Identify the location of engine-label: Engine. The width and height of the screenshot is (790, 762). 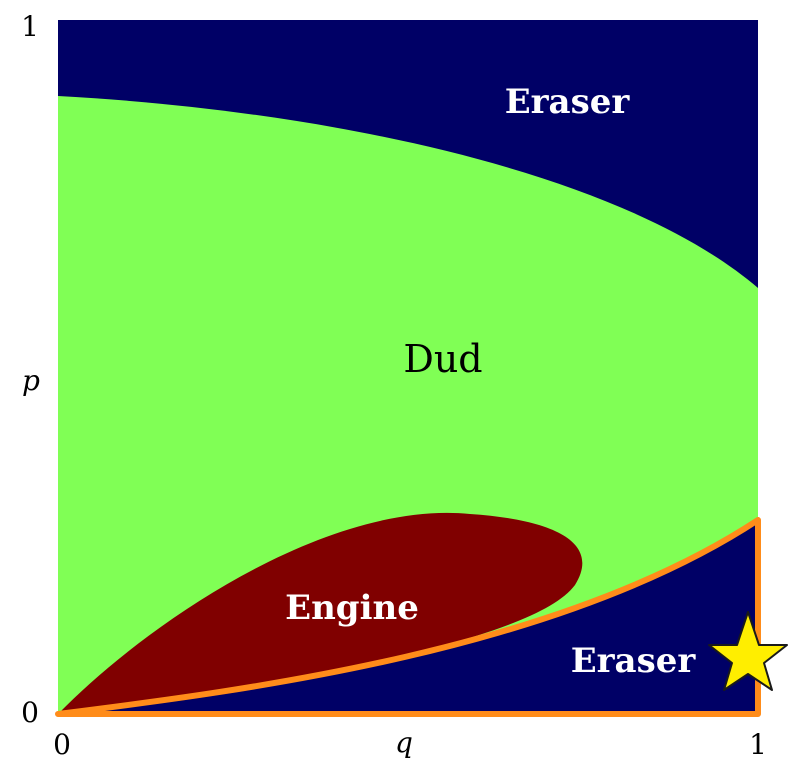
(352, 608).